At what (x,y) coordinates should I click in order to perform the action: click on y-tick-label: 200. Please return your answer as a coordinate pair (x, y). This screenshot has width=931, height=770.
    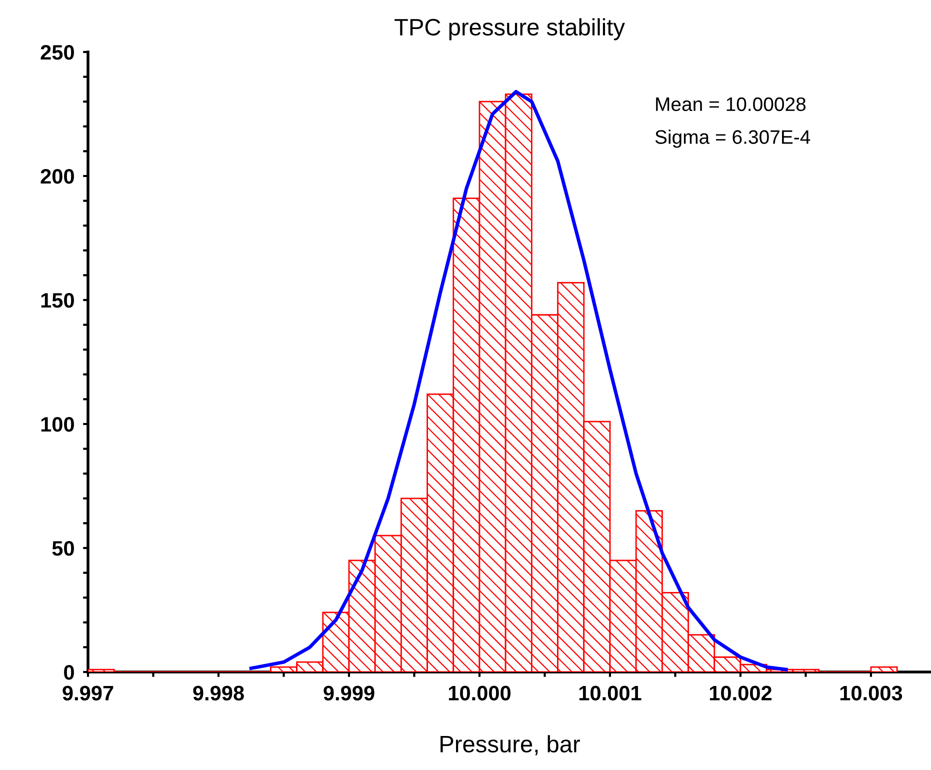
    Looking at the image, I should click on (57, 176).